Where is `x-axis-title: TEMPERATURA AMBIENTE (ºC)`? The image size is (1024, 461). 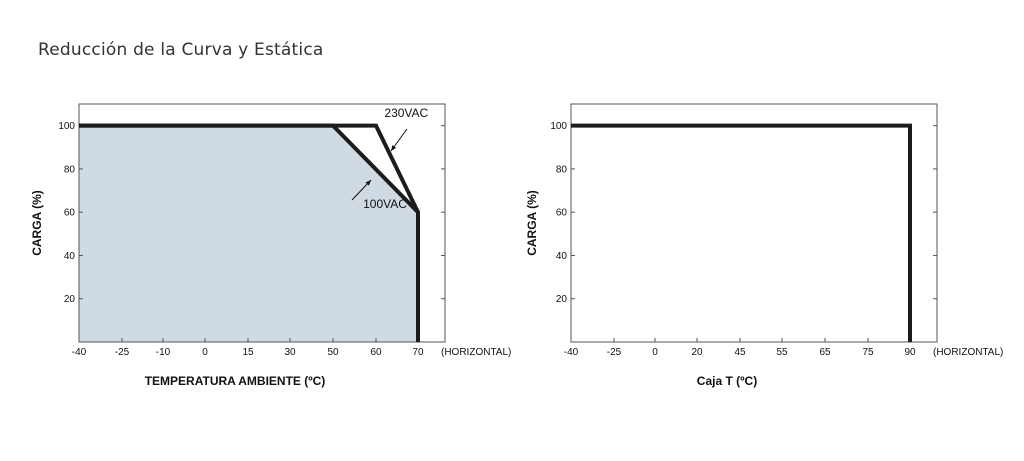
x-axis-title: TEMPERATURA AMBIENTE (ºC) is located at coordinates (235, 381).